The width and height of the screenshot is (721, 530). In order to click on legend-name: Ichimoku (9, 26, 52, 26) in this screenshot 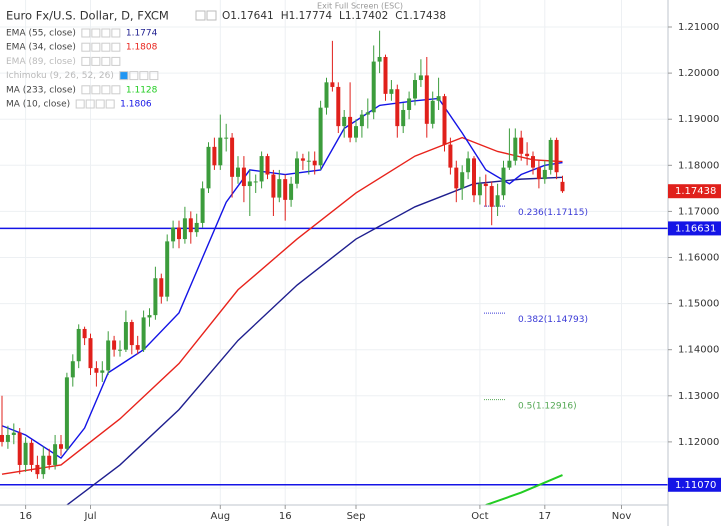, I will do `click(60, 76)`.